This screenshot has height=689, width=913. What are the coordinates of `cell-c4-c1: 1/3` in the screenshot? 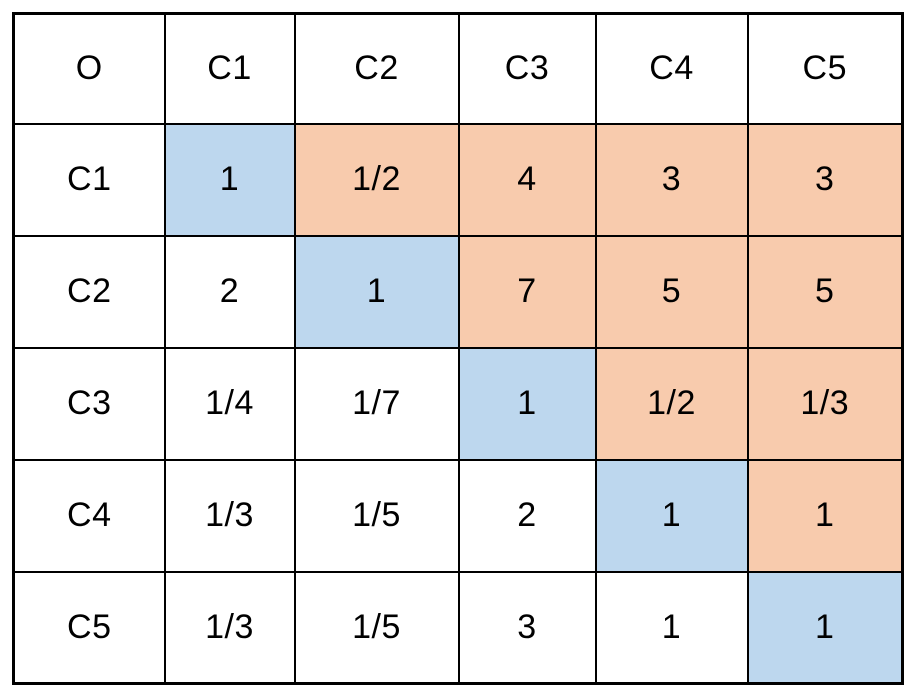 It's located at (229, 515).